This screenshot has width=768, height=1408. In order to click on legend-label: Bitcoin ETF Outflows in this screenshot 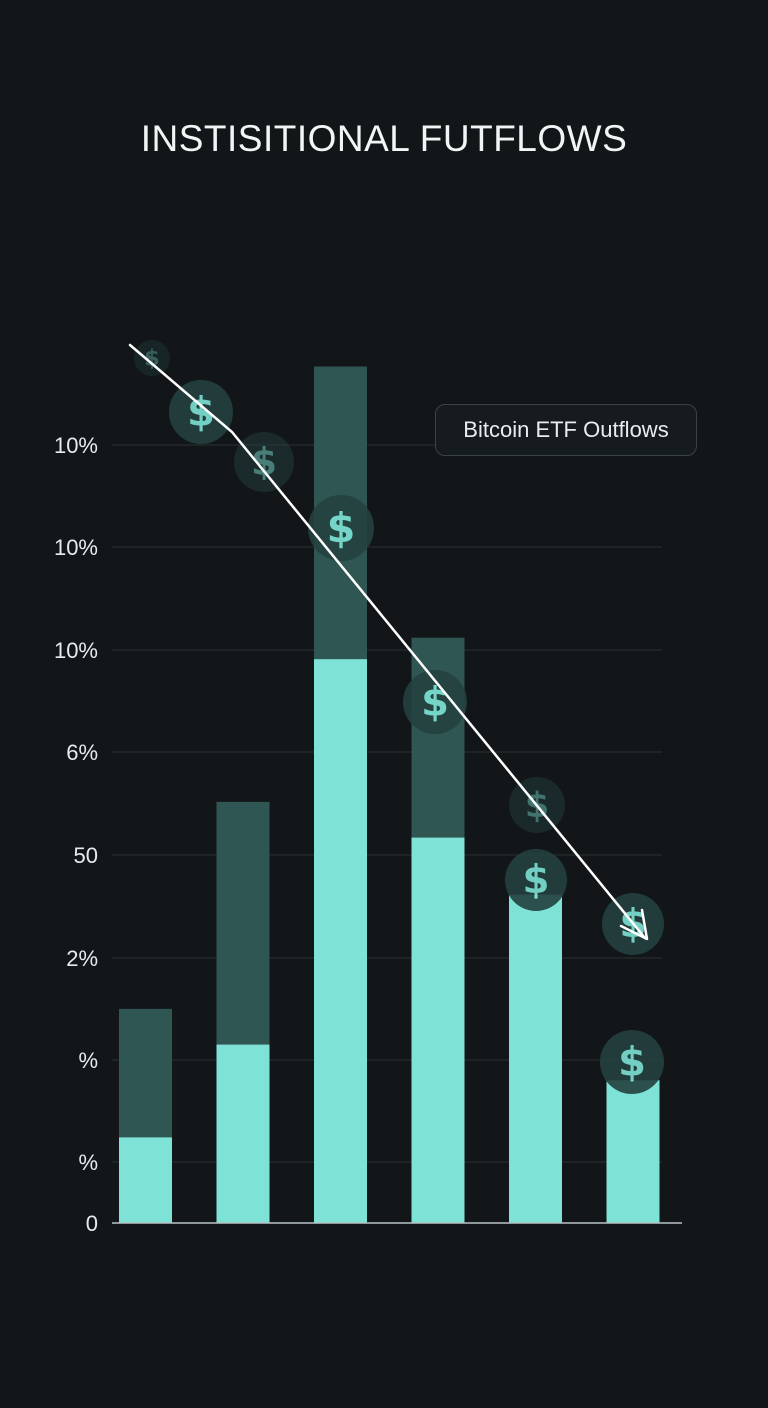, I will do `click(566, 429)`.